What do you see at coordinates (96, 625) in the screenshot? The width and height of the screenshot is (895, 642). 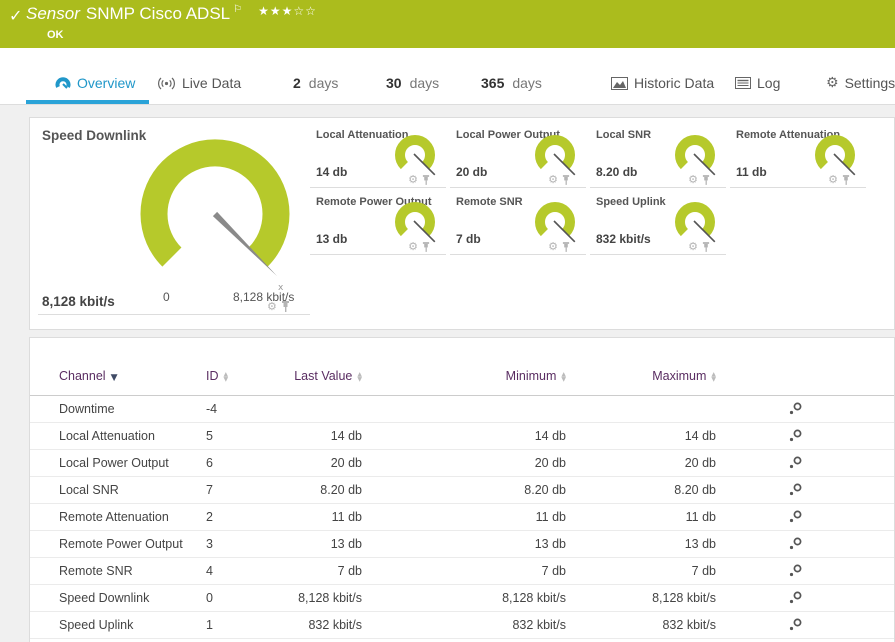 I see `channel-name: Speed Uplink` at bounding box center [96, 625].